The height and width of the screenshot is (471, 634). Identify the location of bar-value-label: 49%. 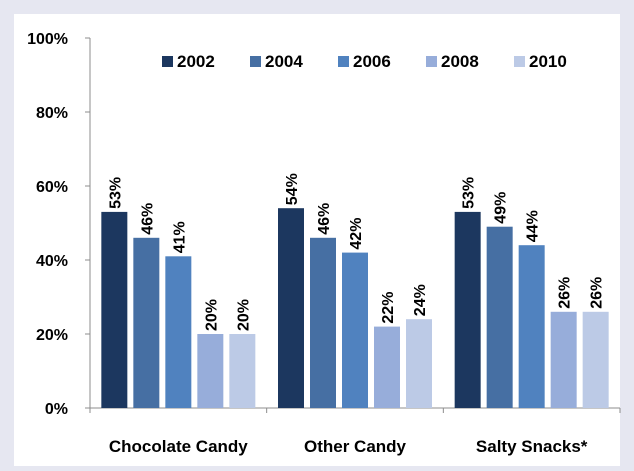
(501, 208).